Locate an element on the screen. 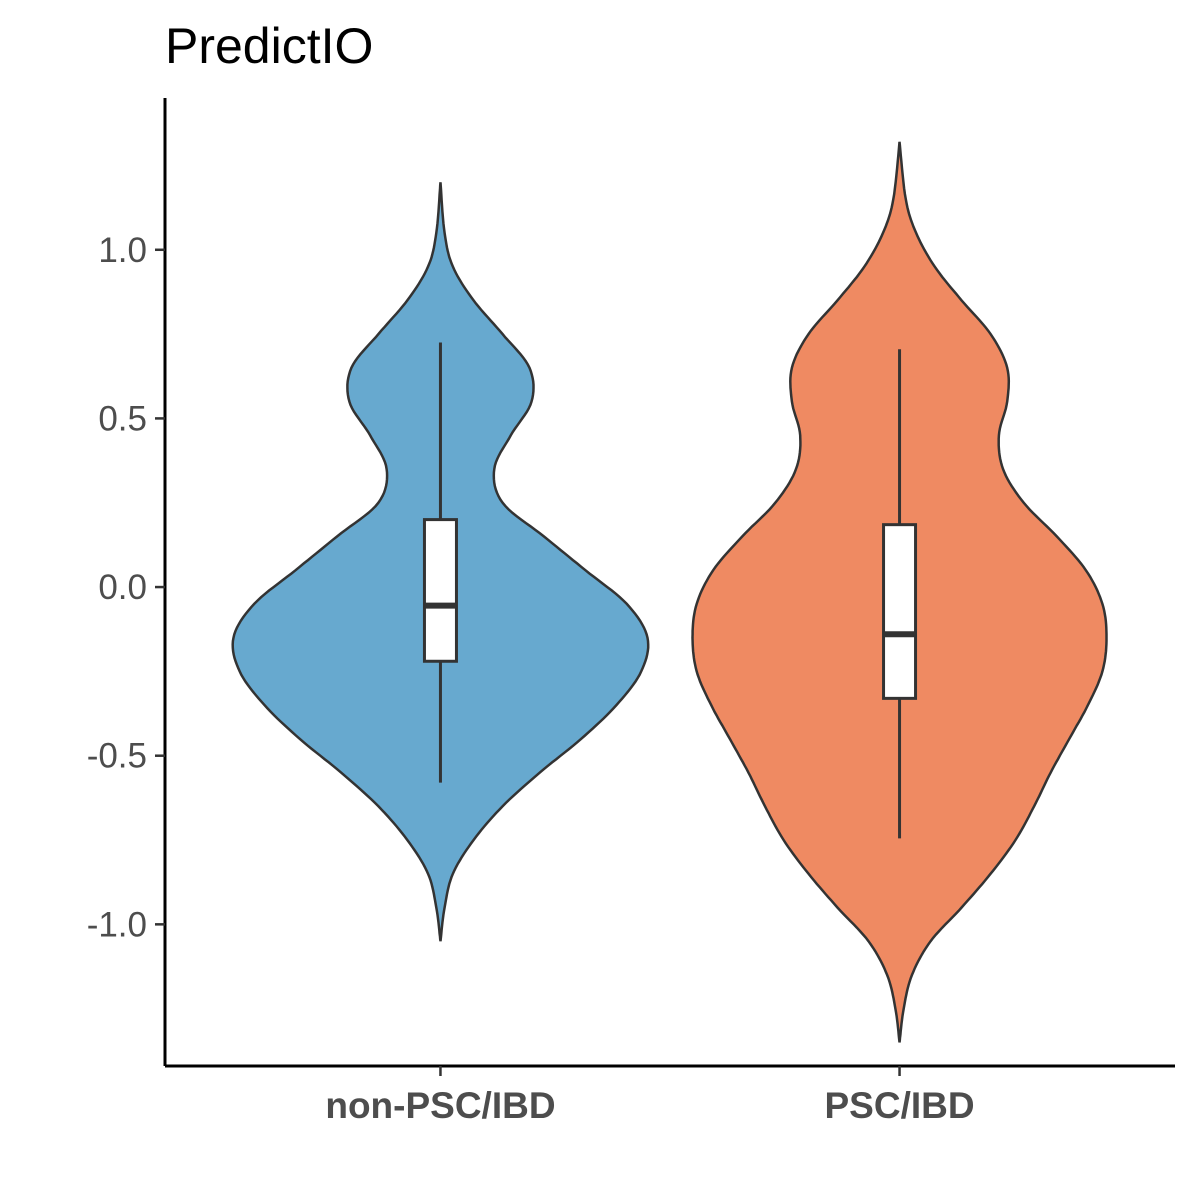  box-psc-ibd is located at coordinates (900, 611).